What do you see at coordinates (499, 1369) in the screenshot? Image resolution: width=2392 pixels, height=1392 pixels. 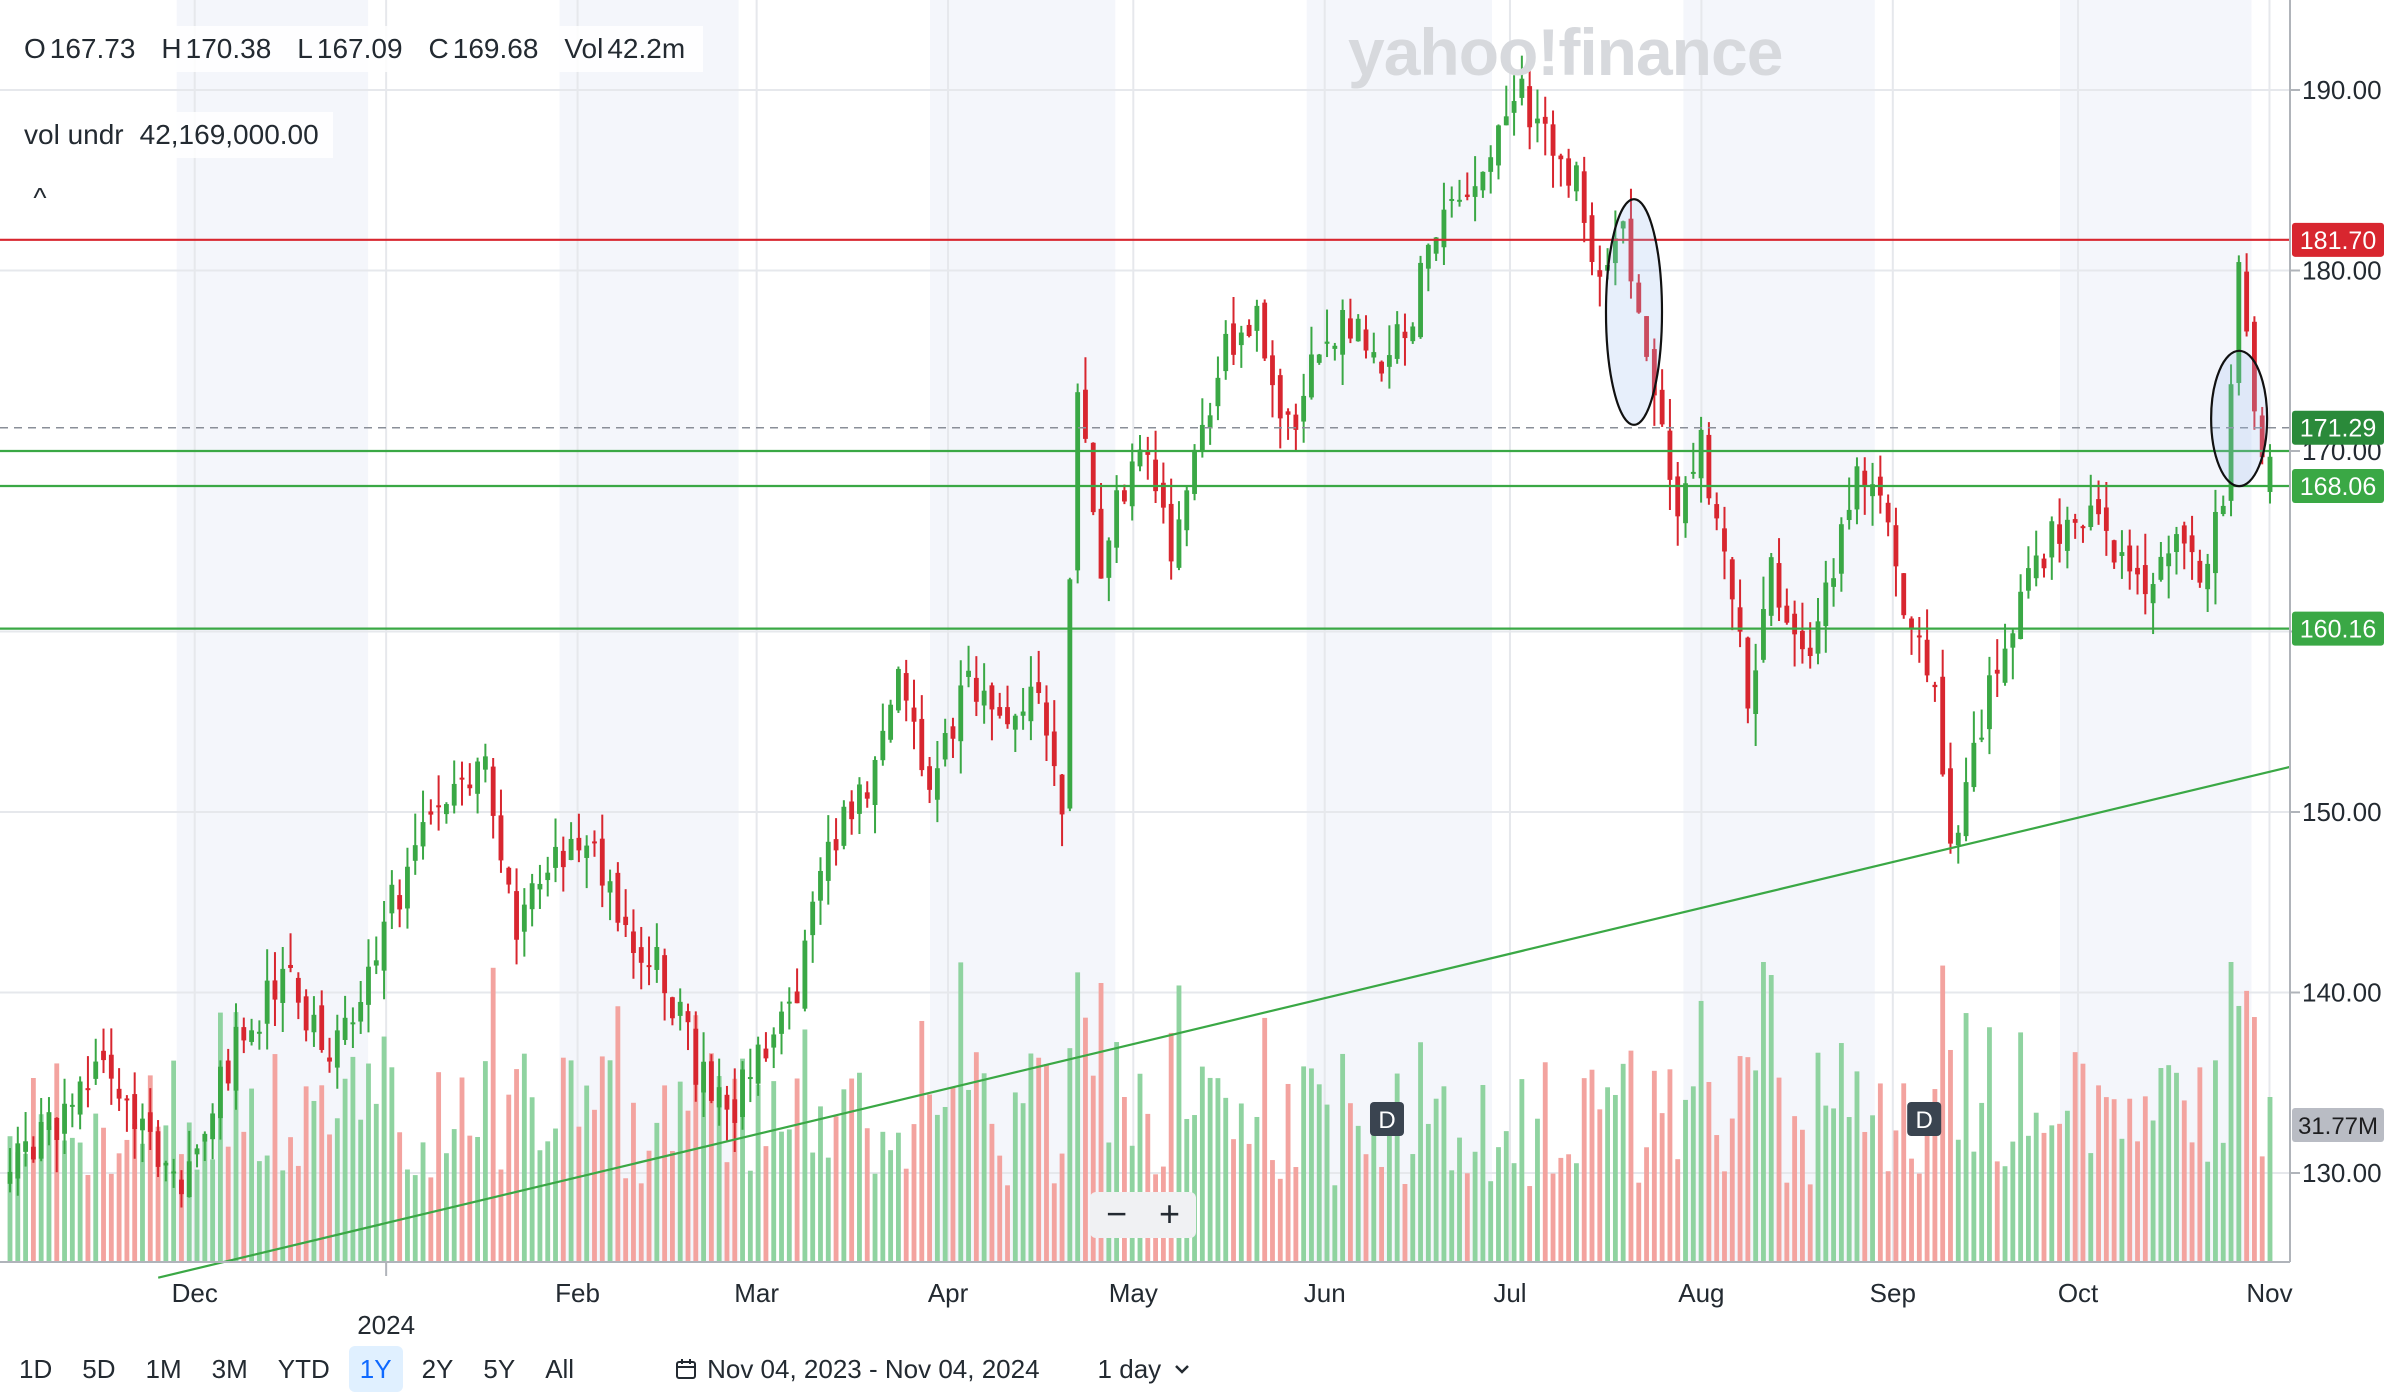 I see `range-5y-button: 5Y` at bounding box center [499, 1369].